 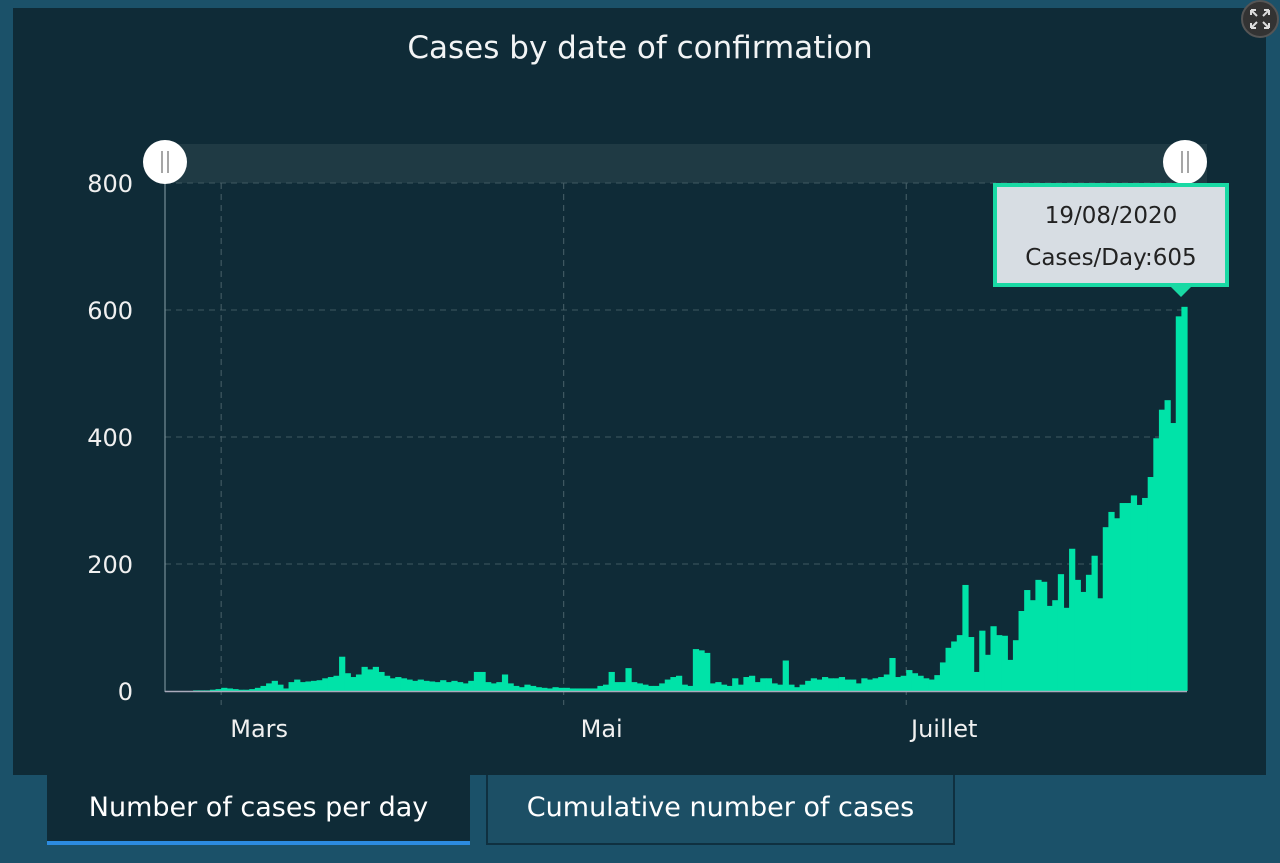 I want to click on y-tick-label: 400, so click(x=110, y=438).